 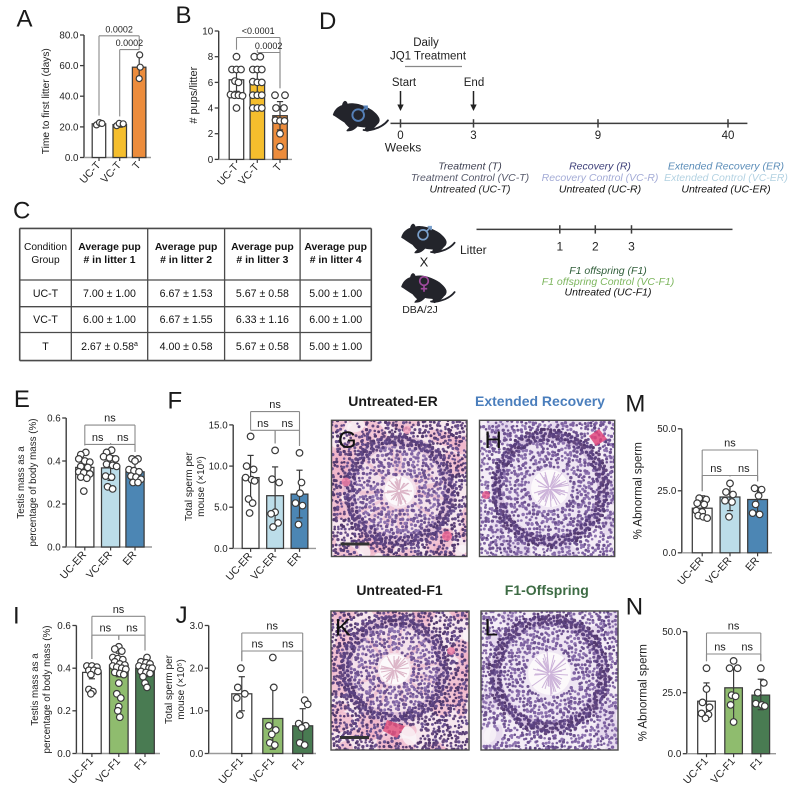 What do you see at coordinates (182, 615) in the screenshot?
I see `svg-text: J` at bounding box center [182, 615].